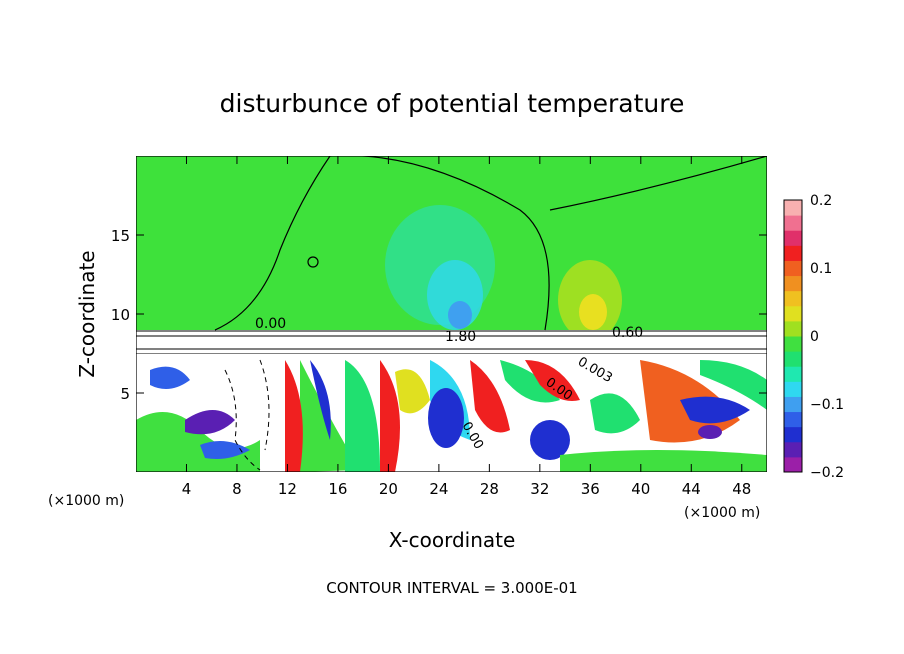  Describe the element at coordinates (722, 513) in the screenshot. I see `x-unit-right: (×1000 m)` at that location.